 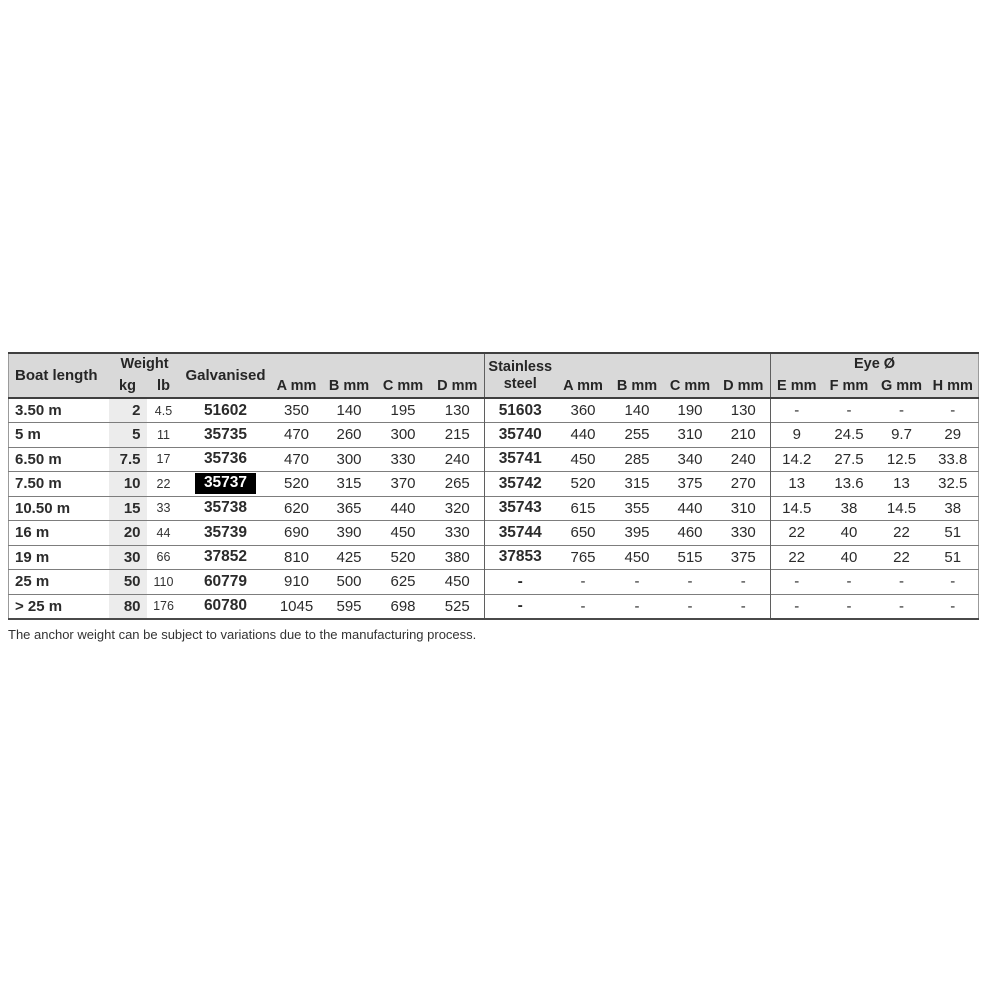 I want to click on cell-ss-d-mm: -, so click(x=743, y=606).